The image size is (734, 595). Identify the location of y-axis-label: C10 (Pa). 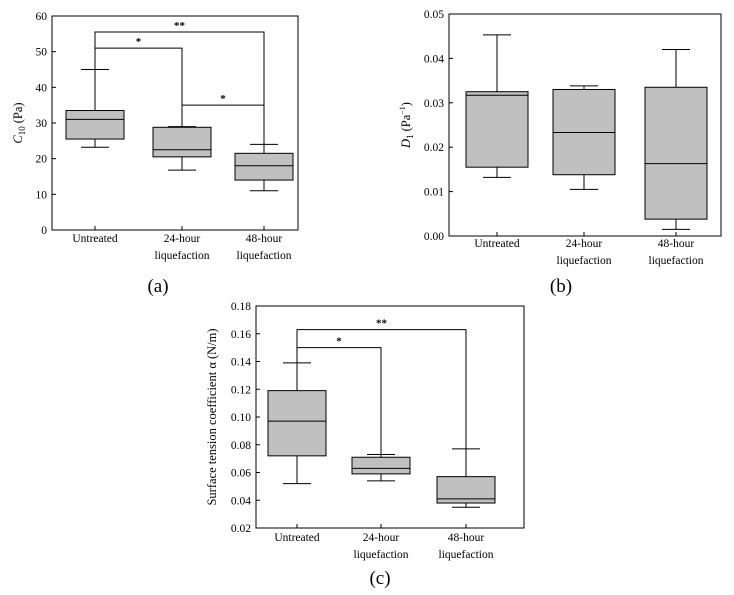
(19, 122).